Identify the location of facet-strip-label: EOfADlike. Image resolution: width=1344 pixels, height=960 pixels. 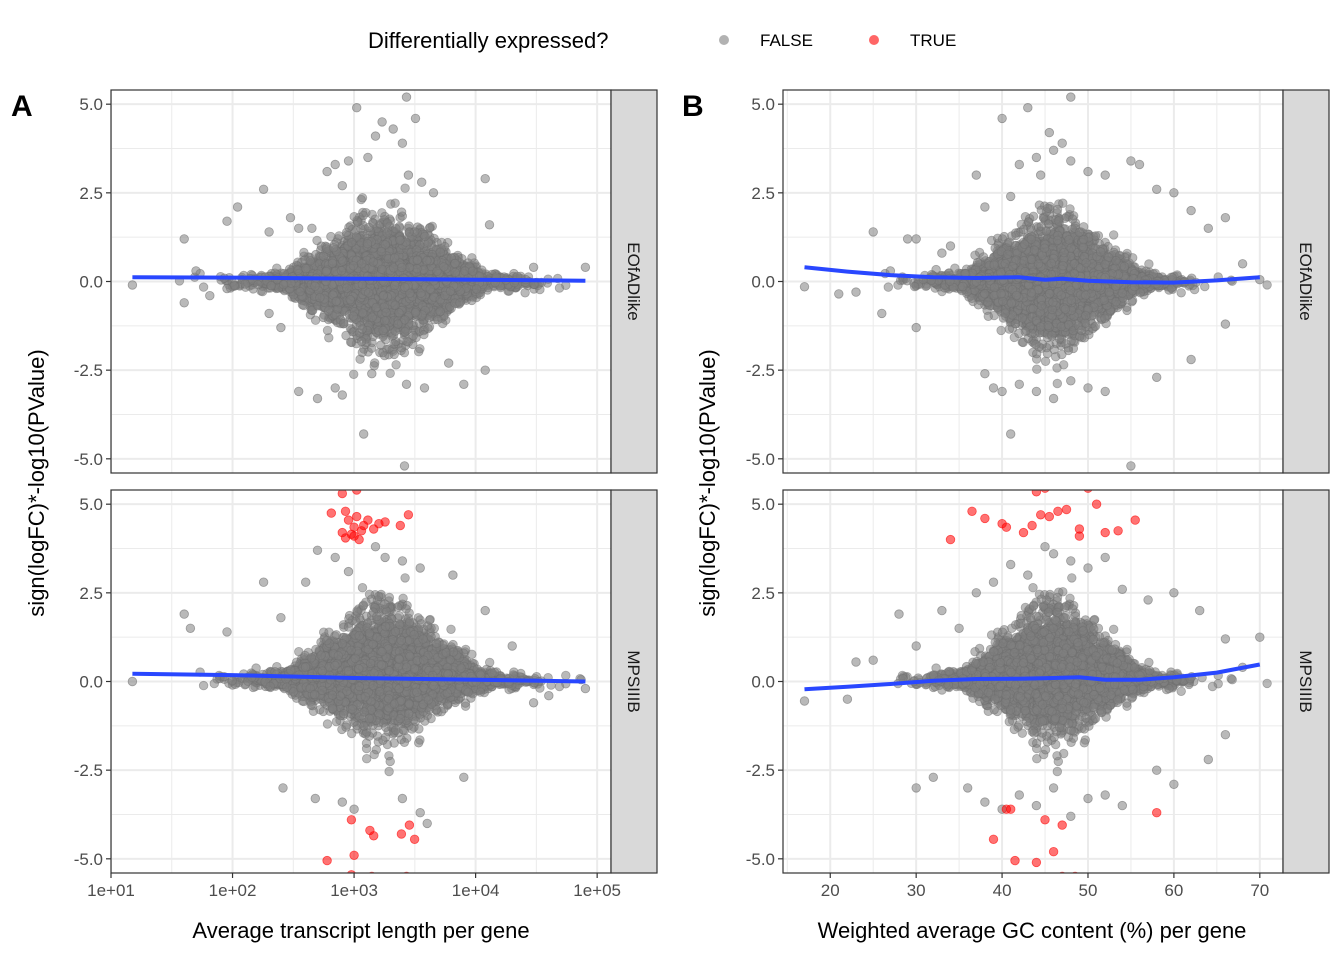
(633, 281).